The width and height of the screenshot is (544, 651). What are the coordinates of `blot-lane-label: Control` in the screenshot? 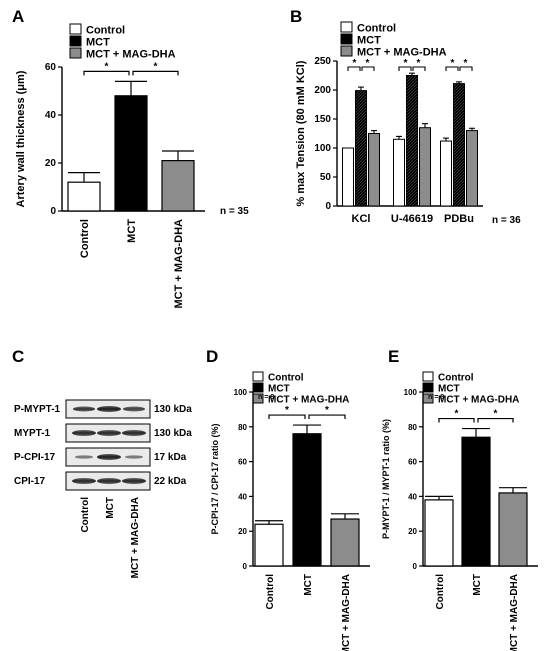 It's located at (85, 515).